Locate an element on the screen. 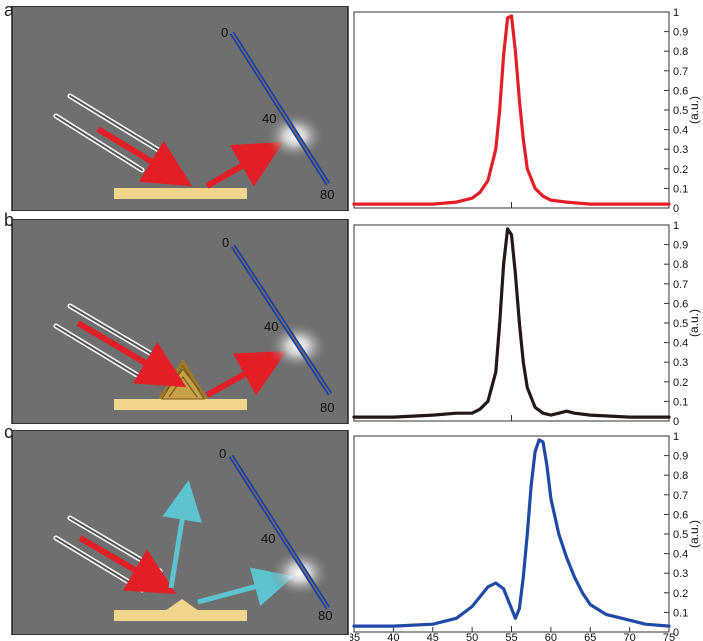  scattering-spot is located at coordinates (300, 573).